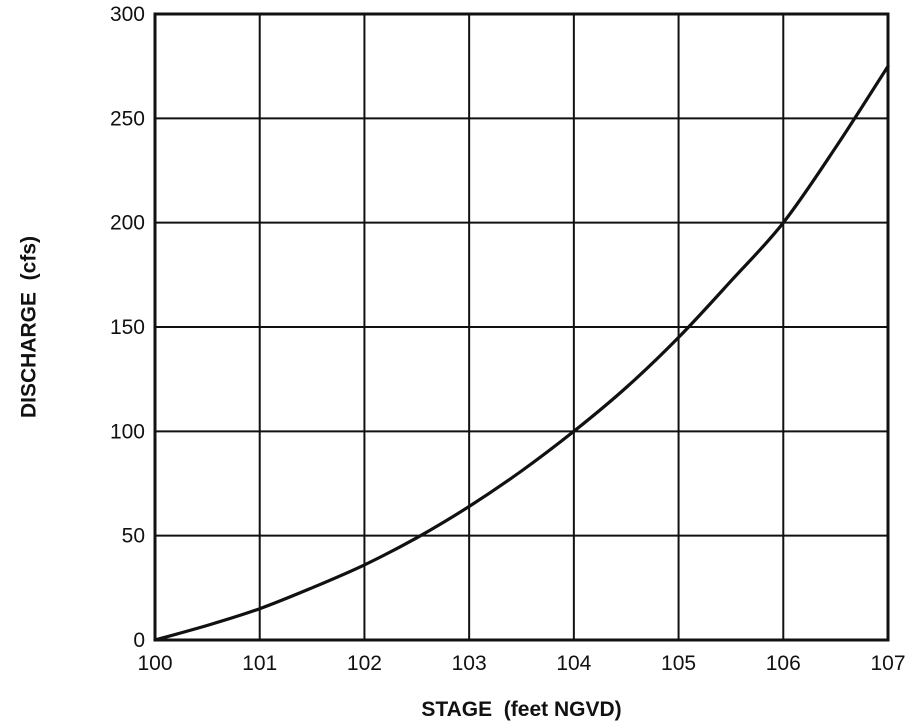  I want to click on y-tick-label: 0, so click(139, 640).